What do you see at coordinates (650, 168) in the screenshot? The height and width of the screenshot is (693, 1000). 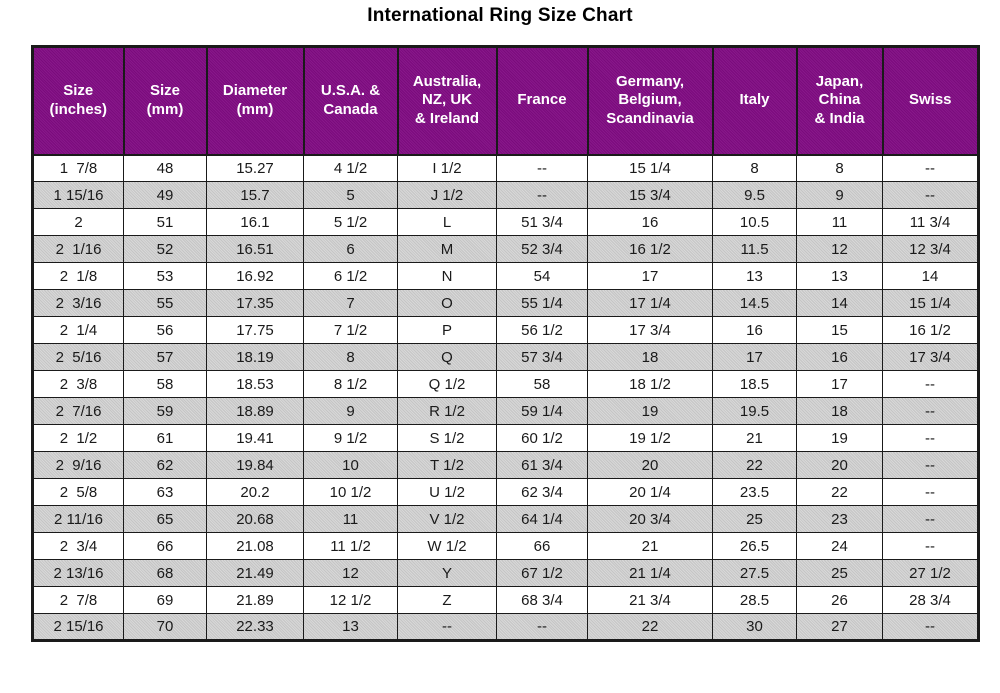 I see `table-cell-germany-belgium-scandinavia: 15 1/4` at bounding box center [650, 168].